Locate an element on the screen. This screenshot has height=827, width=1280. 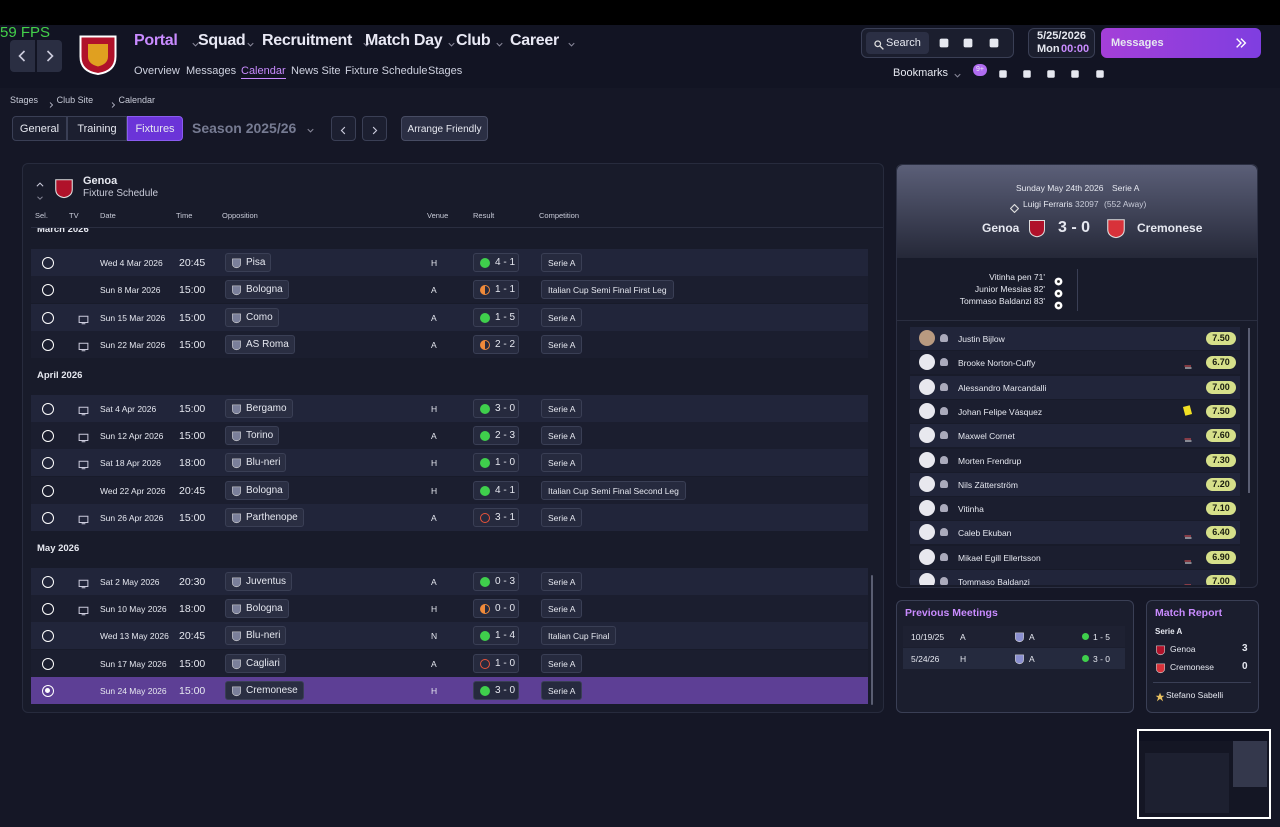
nav-item: Match Day is located at coordinates (404, 40).